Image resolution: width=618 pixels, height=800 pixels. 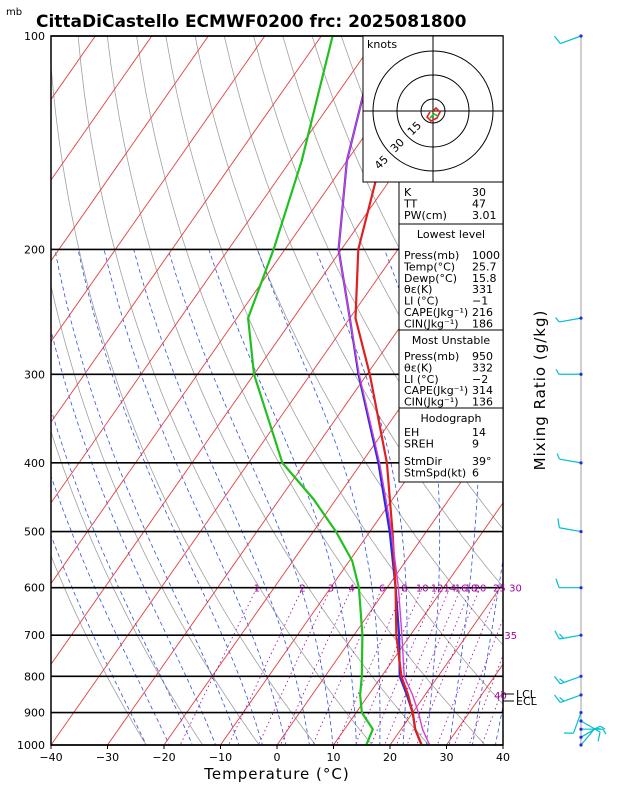 What do you see at coordinates (34, 635) in the screenshot?
I see `pressure-tick-700: 700` at bounding box center [34, 635].